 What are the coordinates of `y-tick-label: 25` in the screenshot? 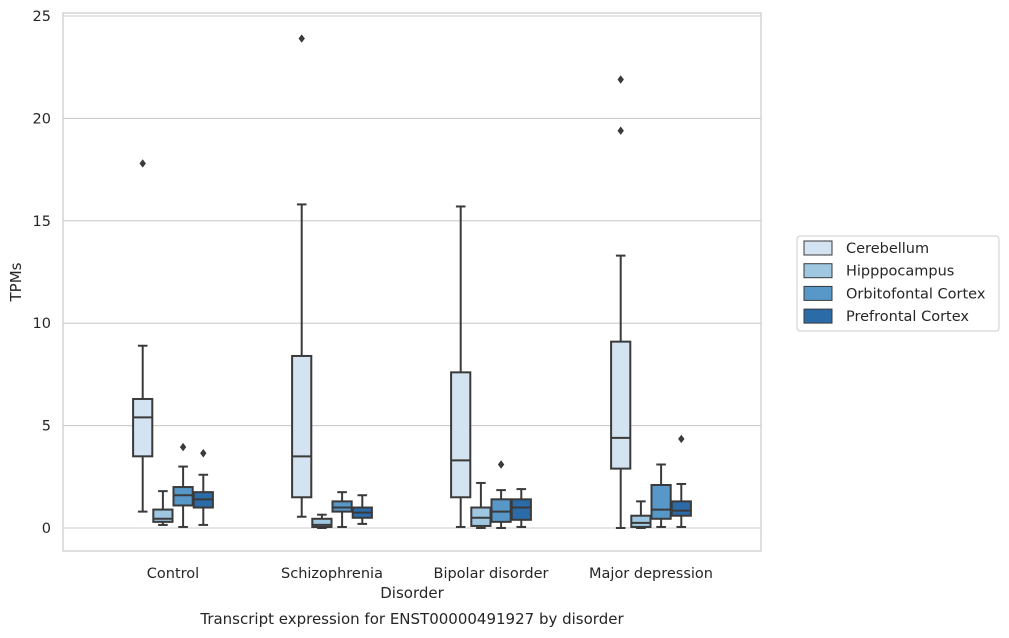 It's located at (42, 17).